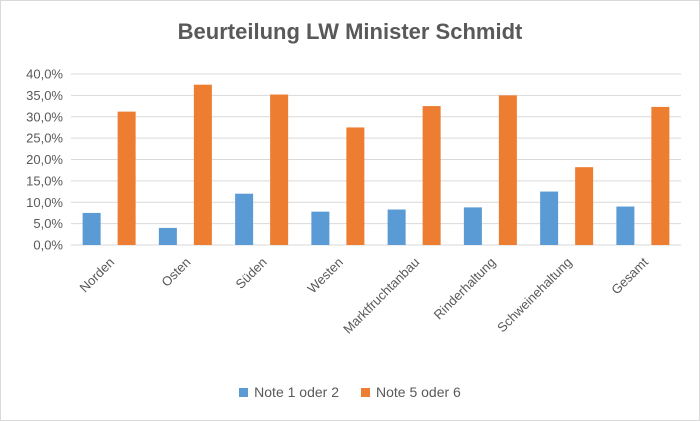 The width and height of the screenshot is (700, 421). I want to click on legend-label-series-1: Note 1 oder 2, so click(296, 392).